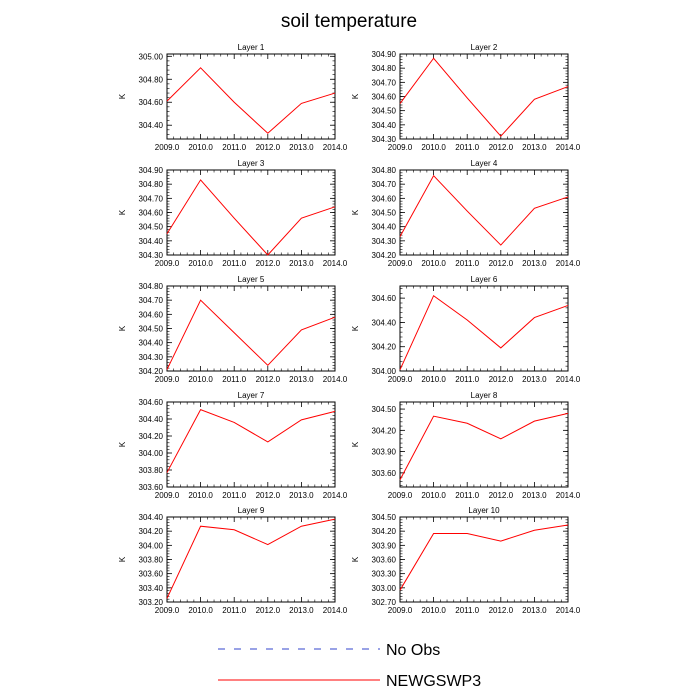 The height and width of the screenshot is (700, 700). What do you see at coordinates (384, 452) in the screenshot?
I see `y-tick-label: 303.90` at bounding box center [384, 452].